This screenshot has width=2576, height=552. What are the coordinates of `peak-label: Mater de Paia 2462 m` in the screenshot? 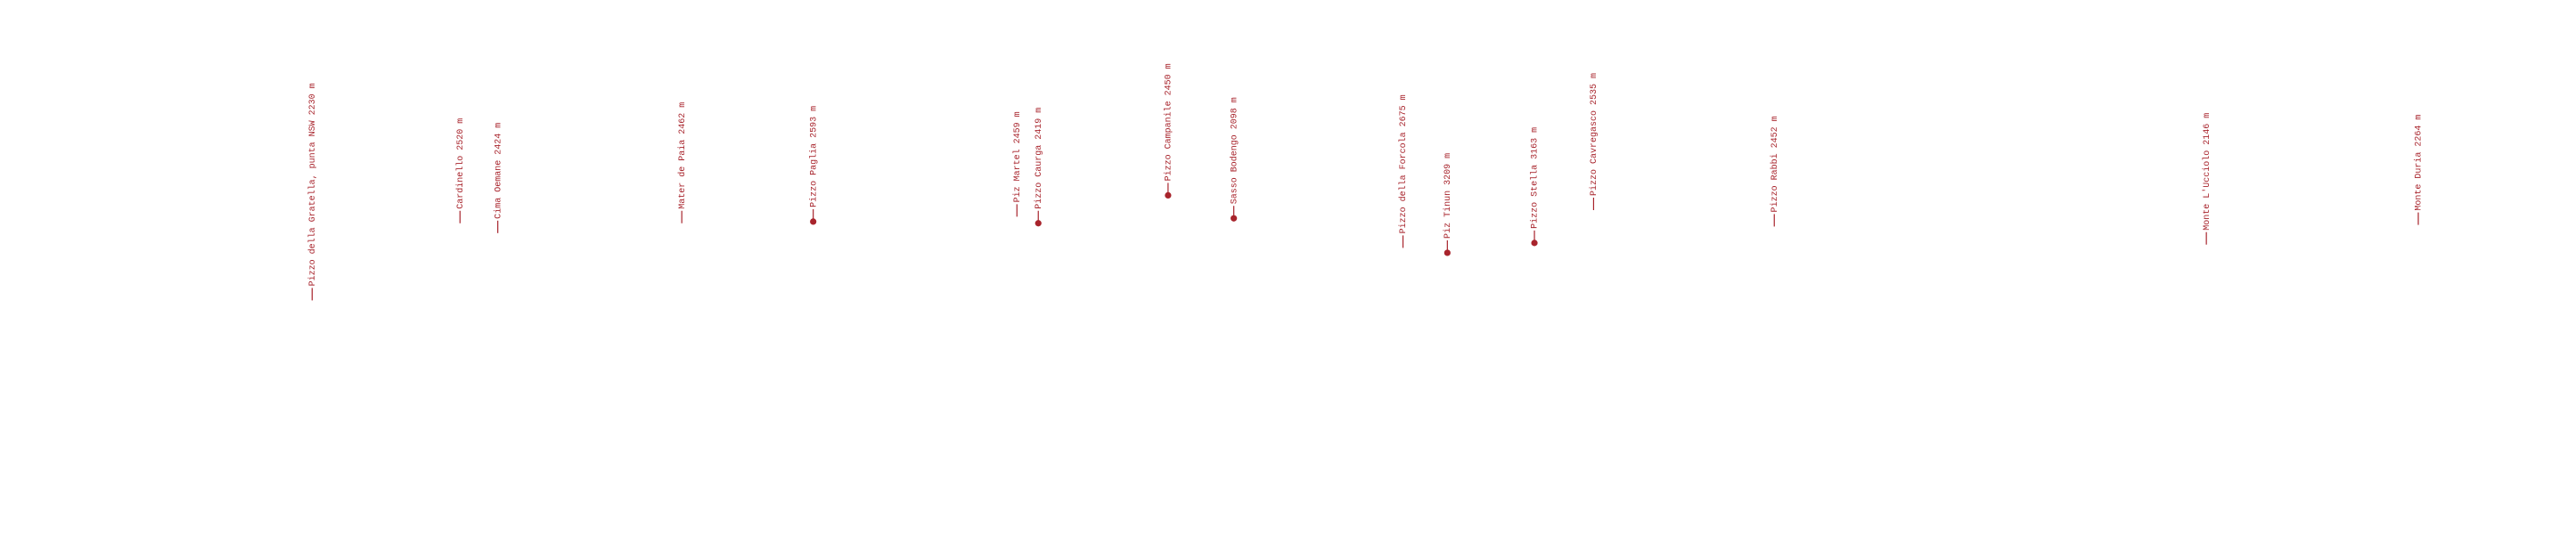 It's located at (682, 155).